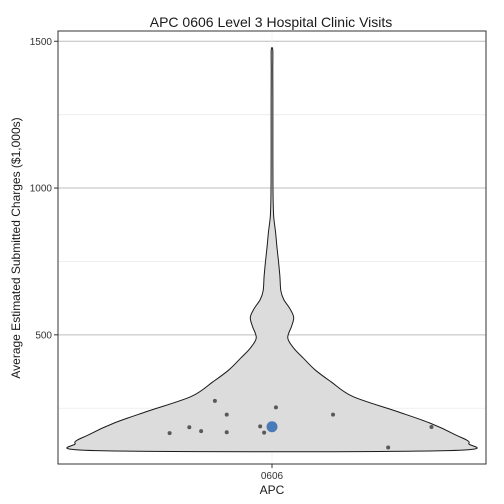 The height and width of the screenshot is (504, 504). I want to click on x-axis: 0606, so click(272, 473).